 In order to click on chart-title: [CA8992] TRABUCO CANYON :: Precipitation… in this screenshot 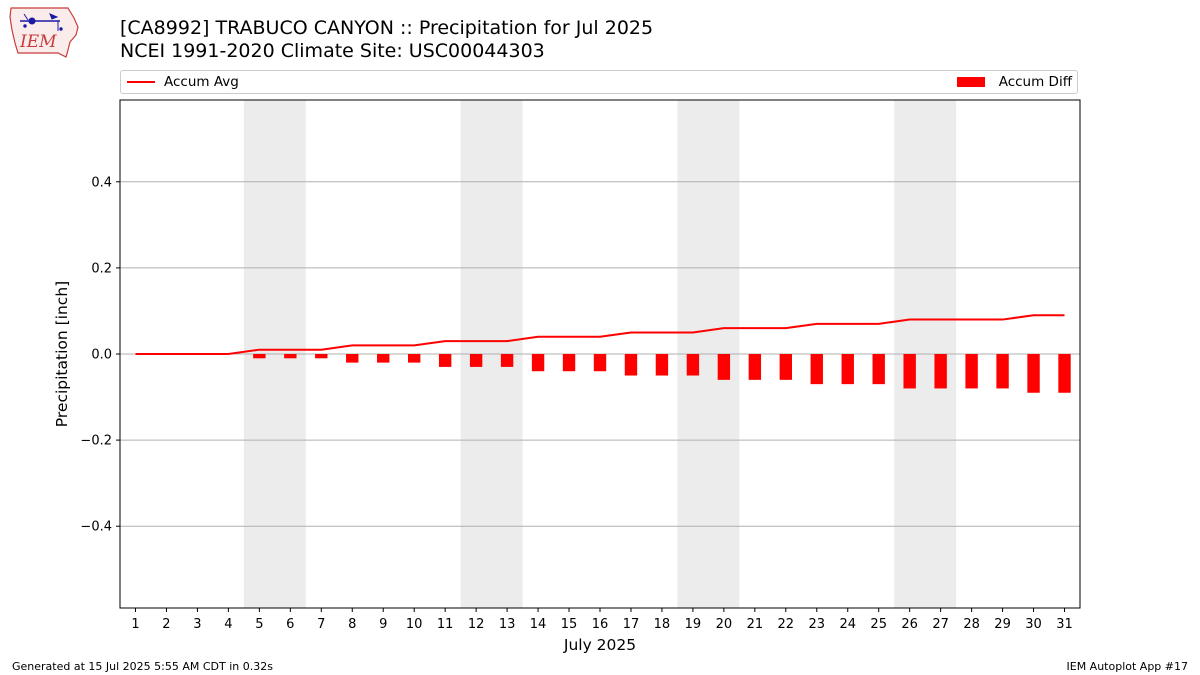, I will do `click(387, 28)`.